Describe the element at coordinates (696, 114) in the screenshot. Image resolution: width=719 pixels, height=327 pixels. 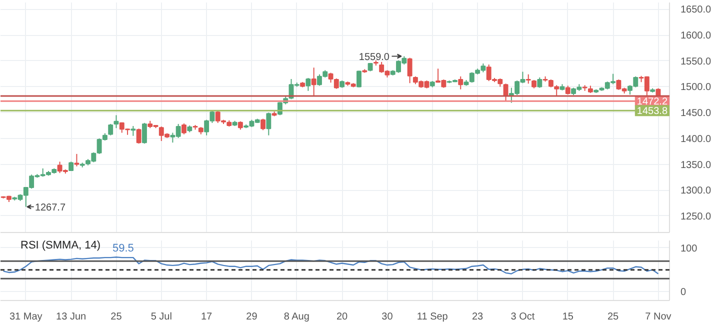
I see `y-tick-label: 1450.0` at that location.